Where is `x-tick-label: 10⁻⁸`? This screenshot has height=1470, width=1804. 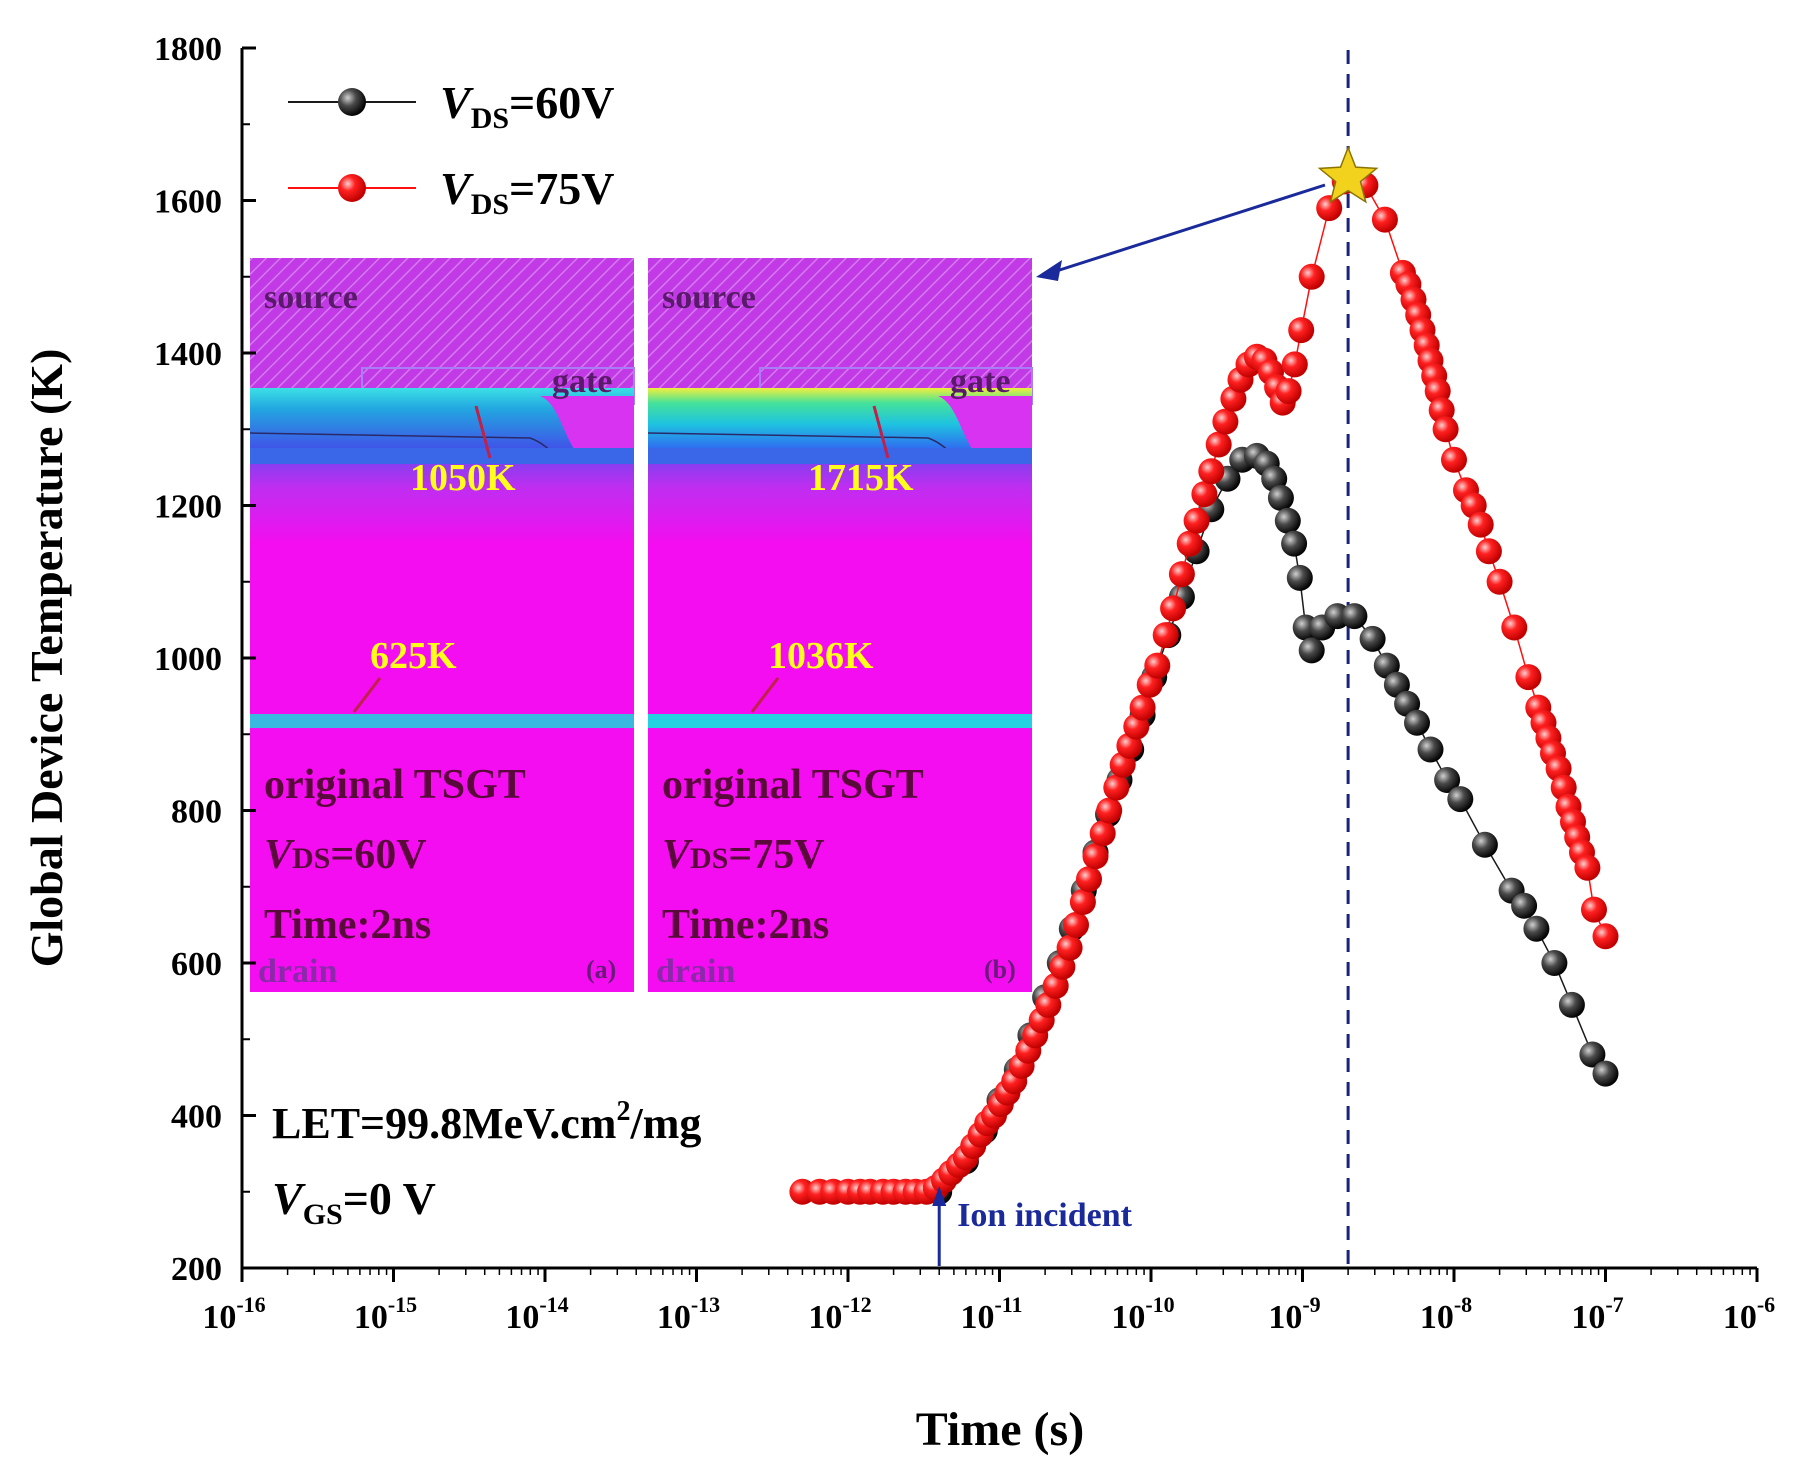
x-tick-label: 10⁻⁸ is located at coordinates (1446, 1314).